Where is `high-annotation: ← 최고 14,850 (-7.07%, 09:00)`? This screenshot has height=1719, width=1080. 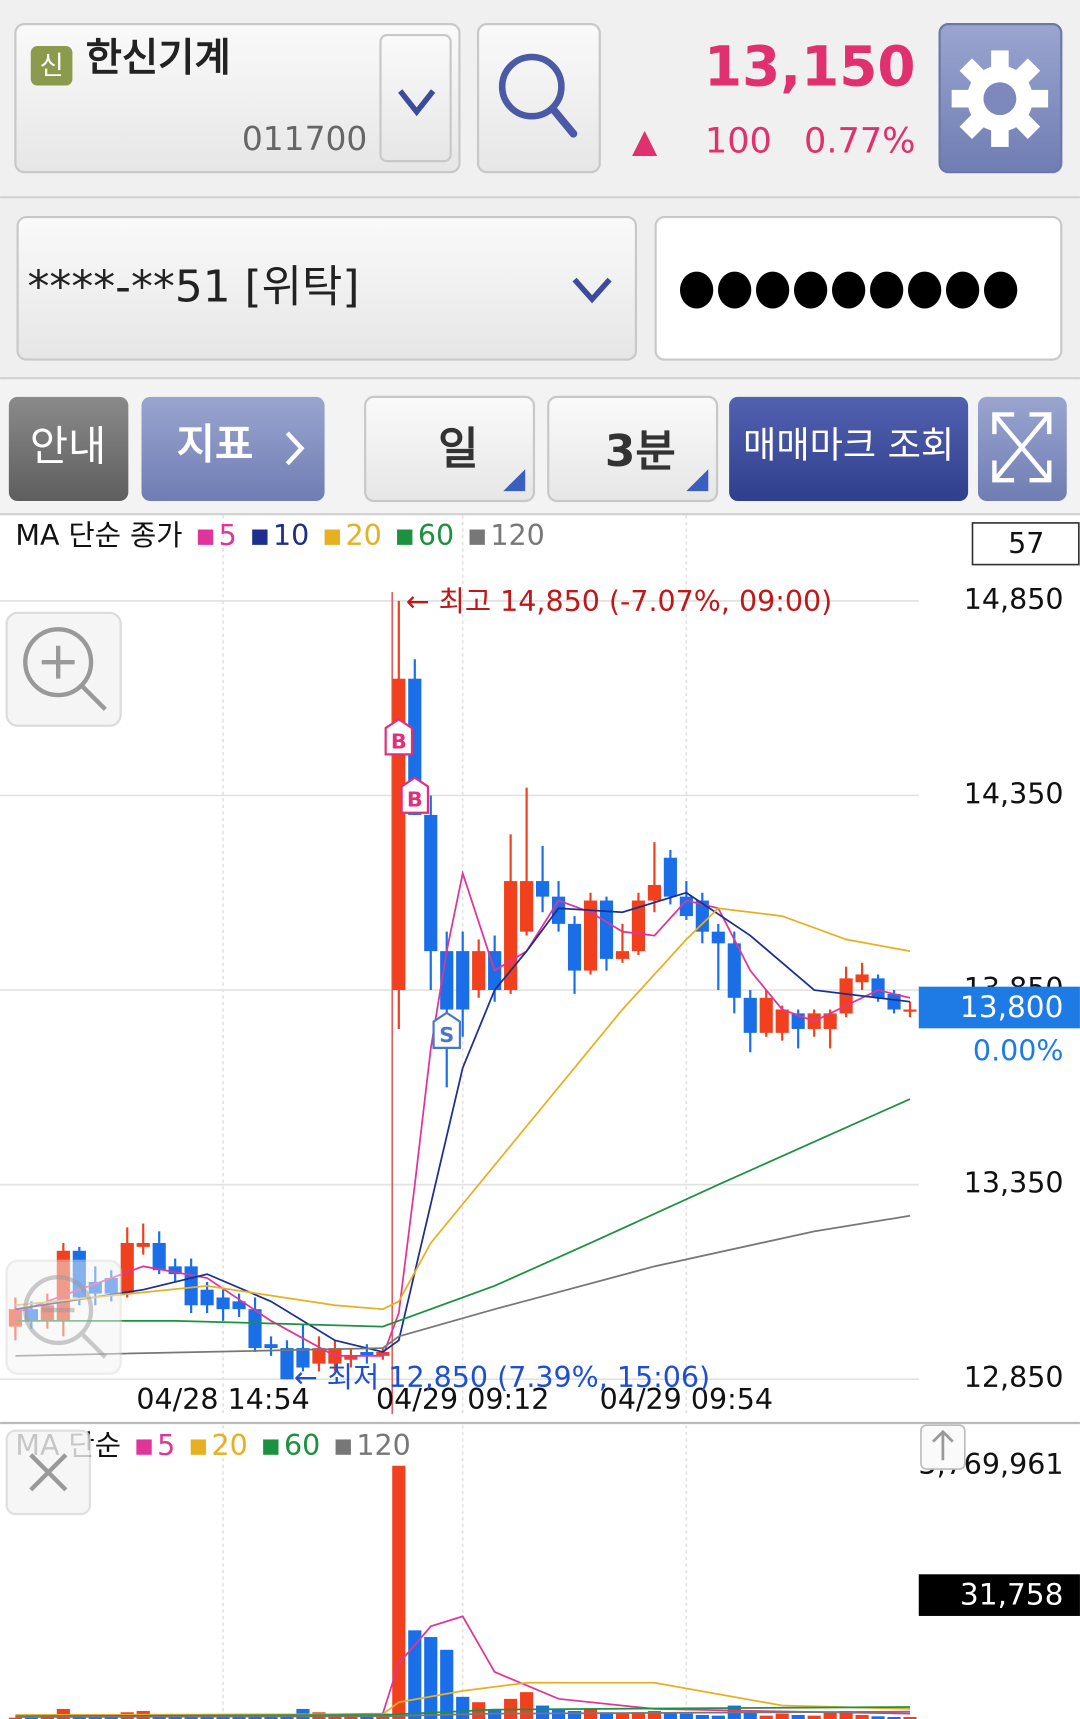
high-annotation: ← 최고 14,850 (-7.07%, 09:00) is located at coordinates (619, 601).